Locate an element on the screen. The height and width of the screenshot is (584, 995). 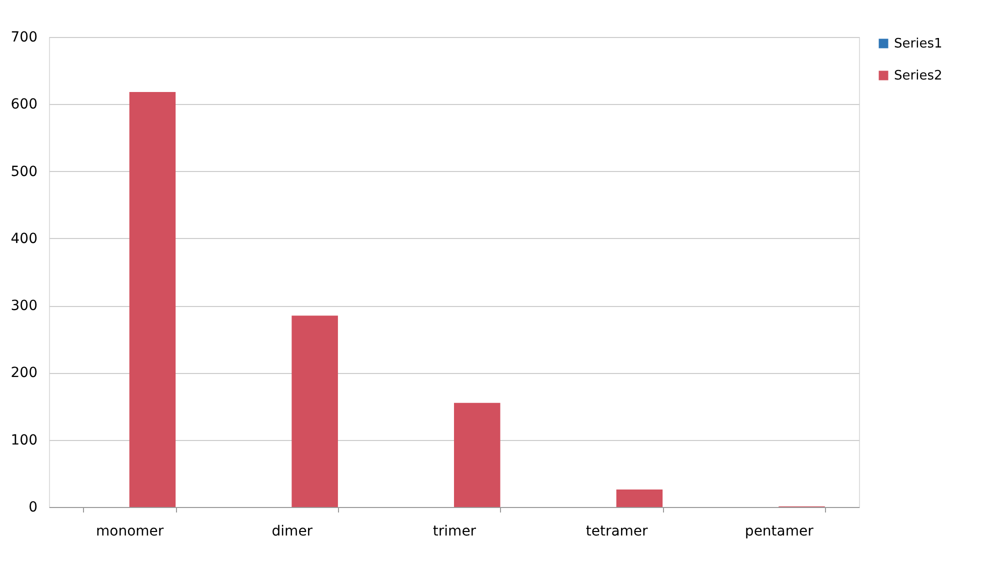
y-tick-label: 500 is located at coordinates (24, 172).